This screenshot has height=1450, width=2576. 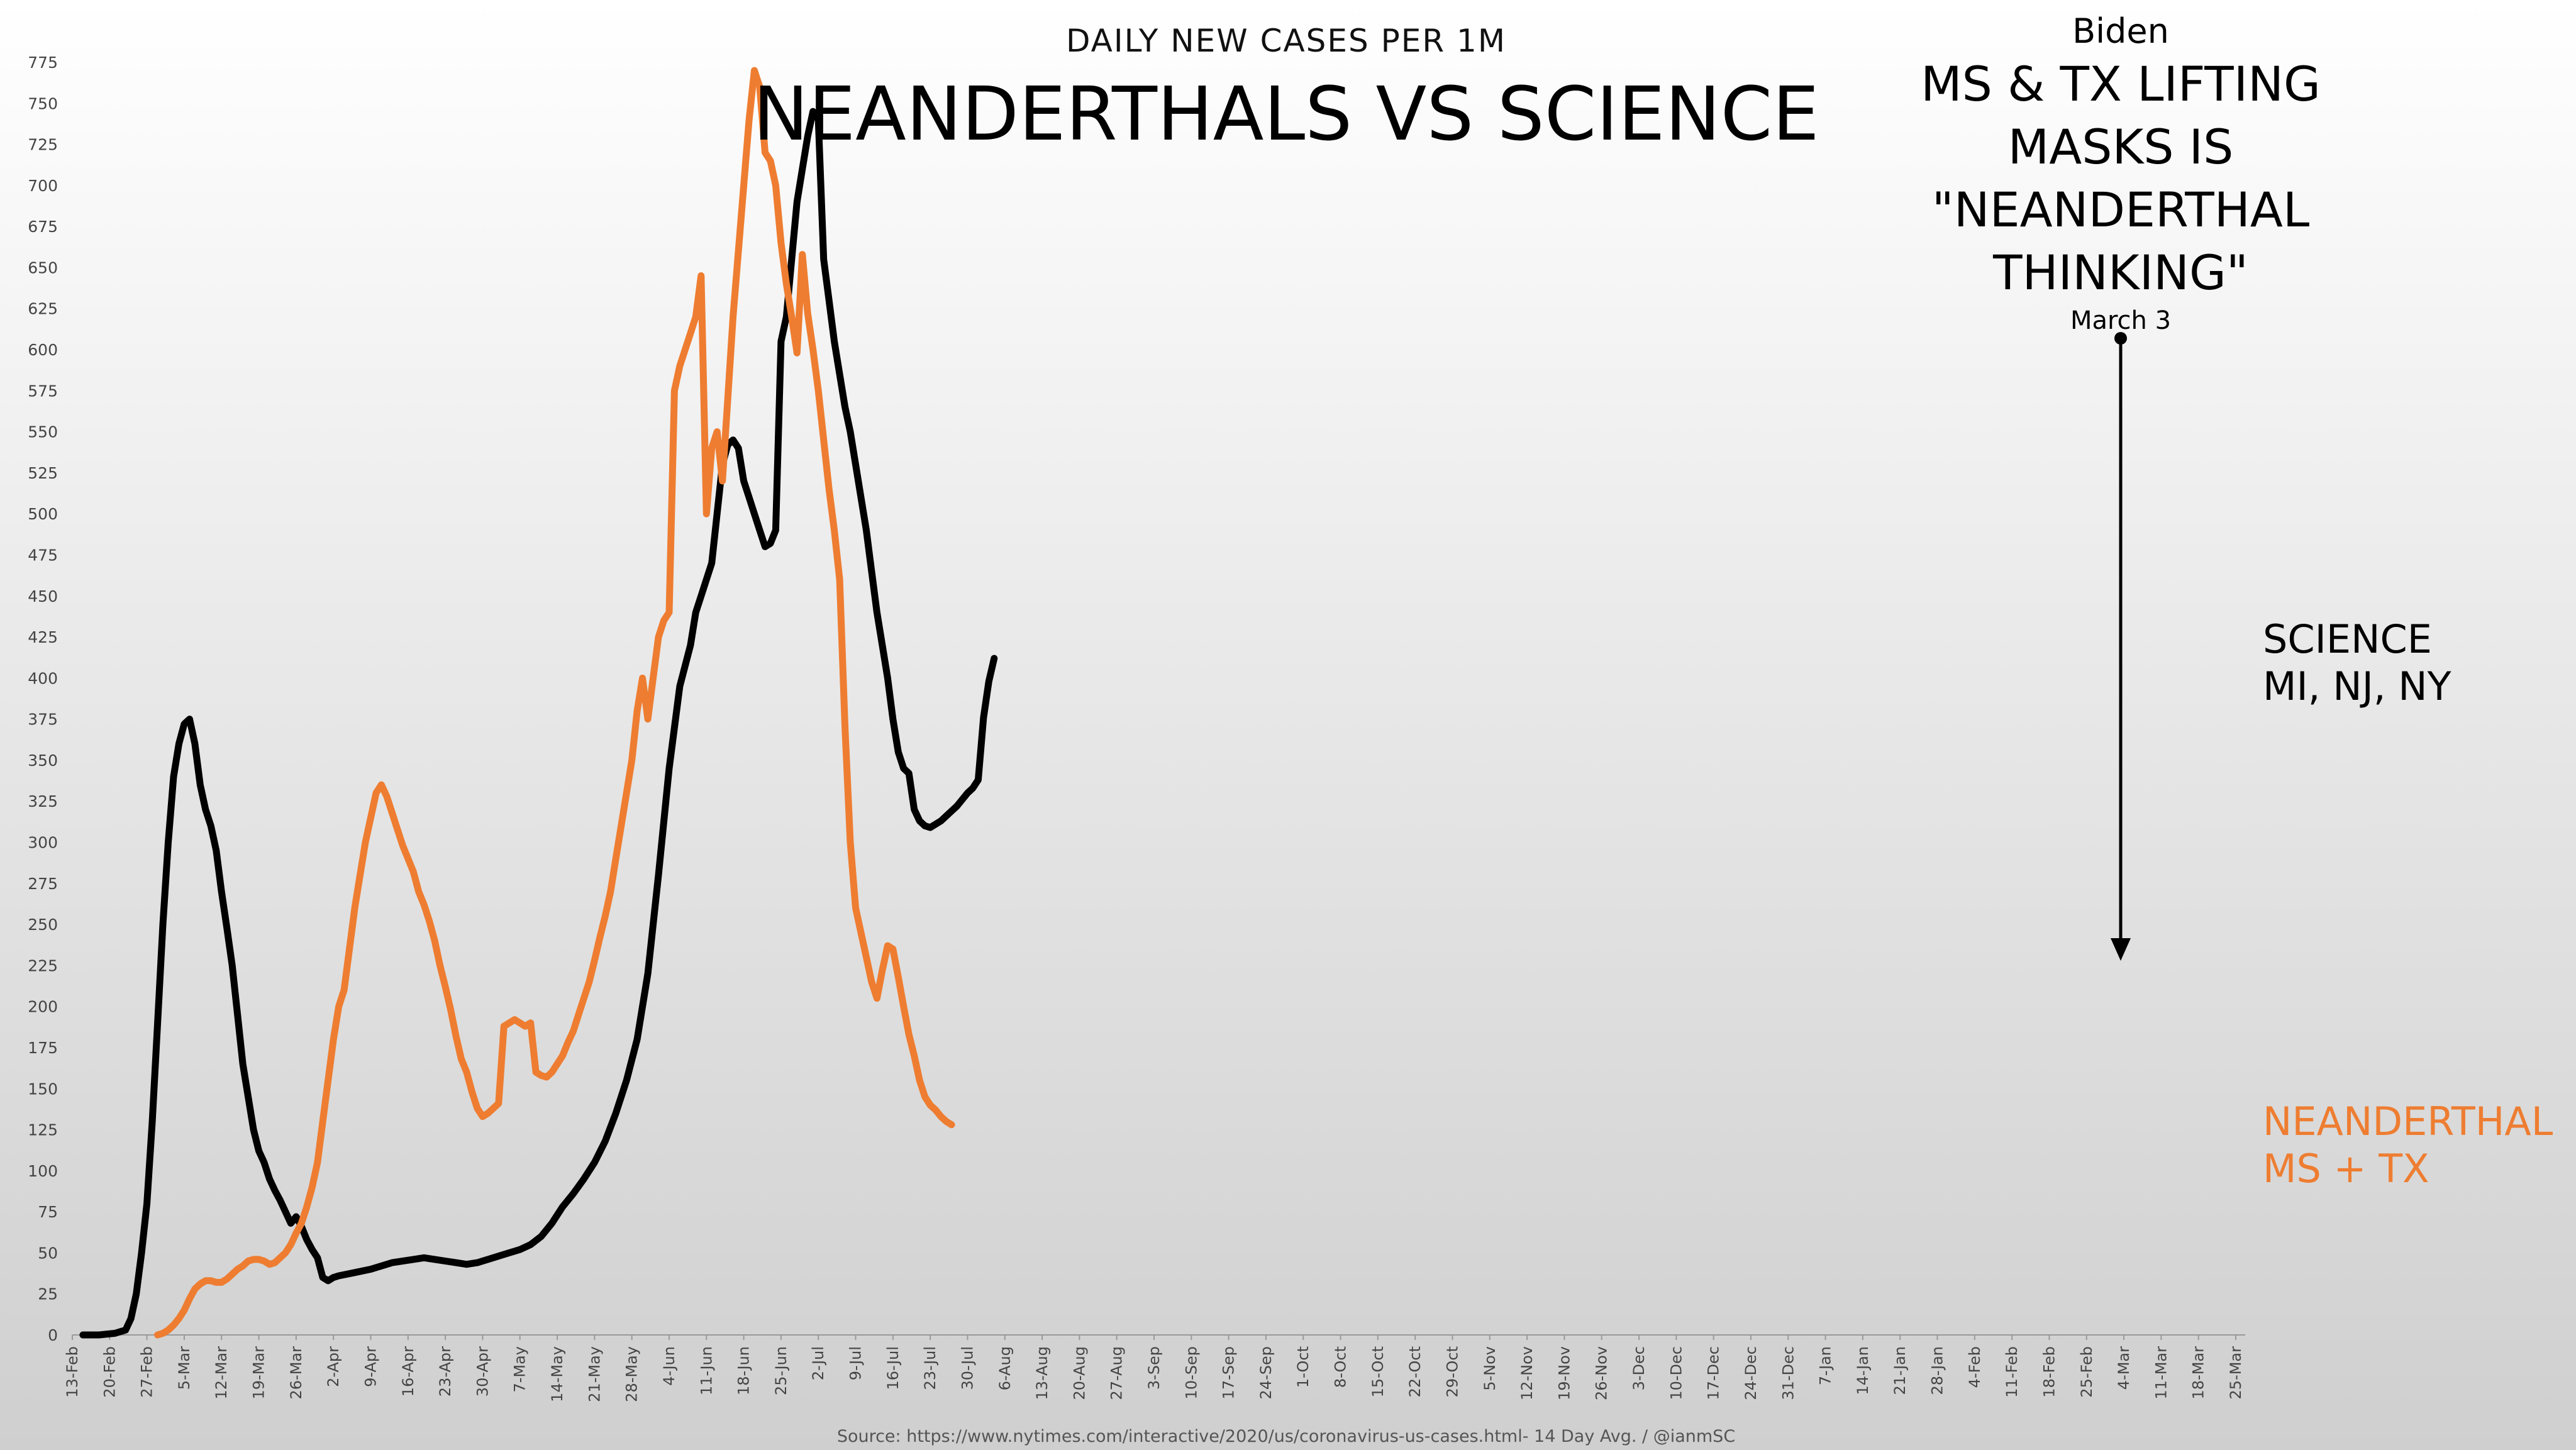 What do you see at coordinates (370, 1366) in the screenshot?
I see `x-tick-label: 9-Apr` at bounding box center [370, 1366].